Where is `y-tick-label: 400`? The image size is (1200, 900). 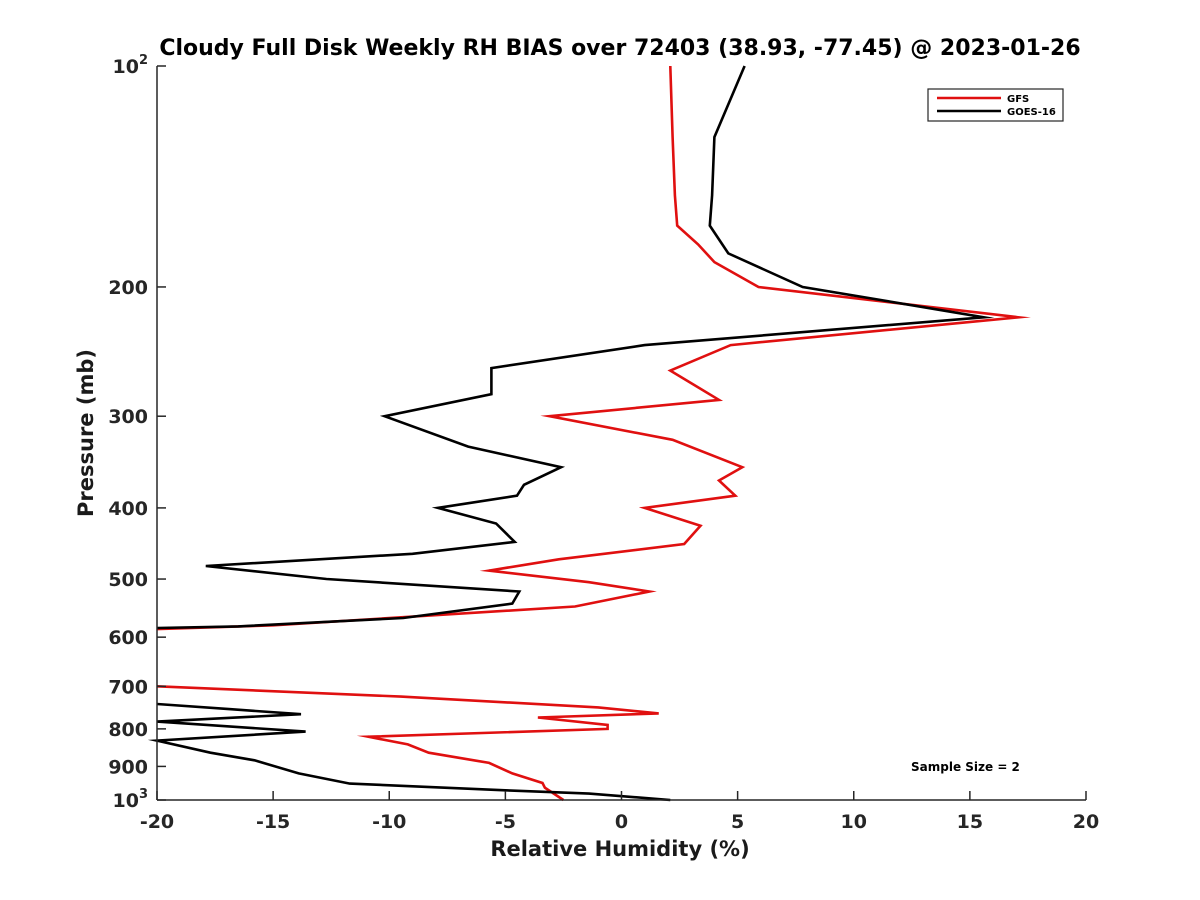
y-tick-label: 400 is located at coordinates (128, 509).